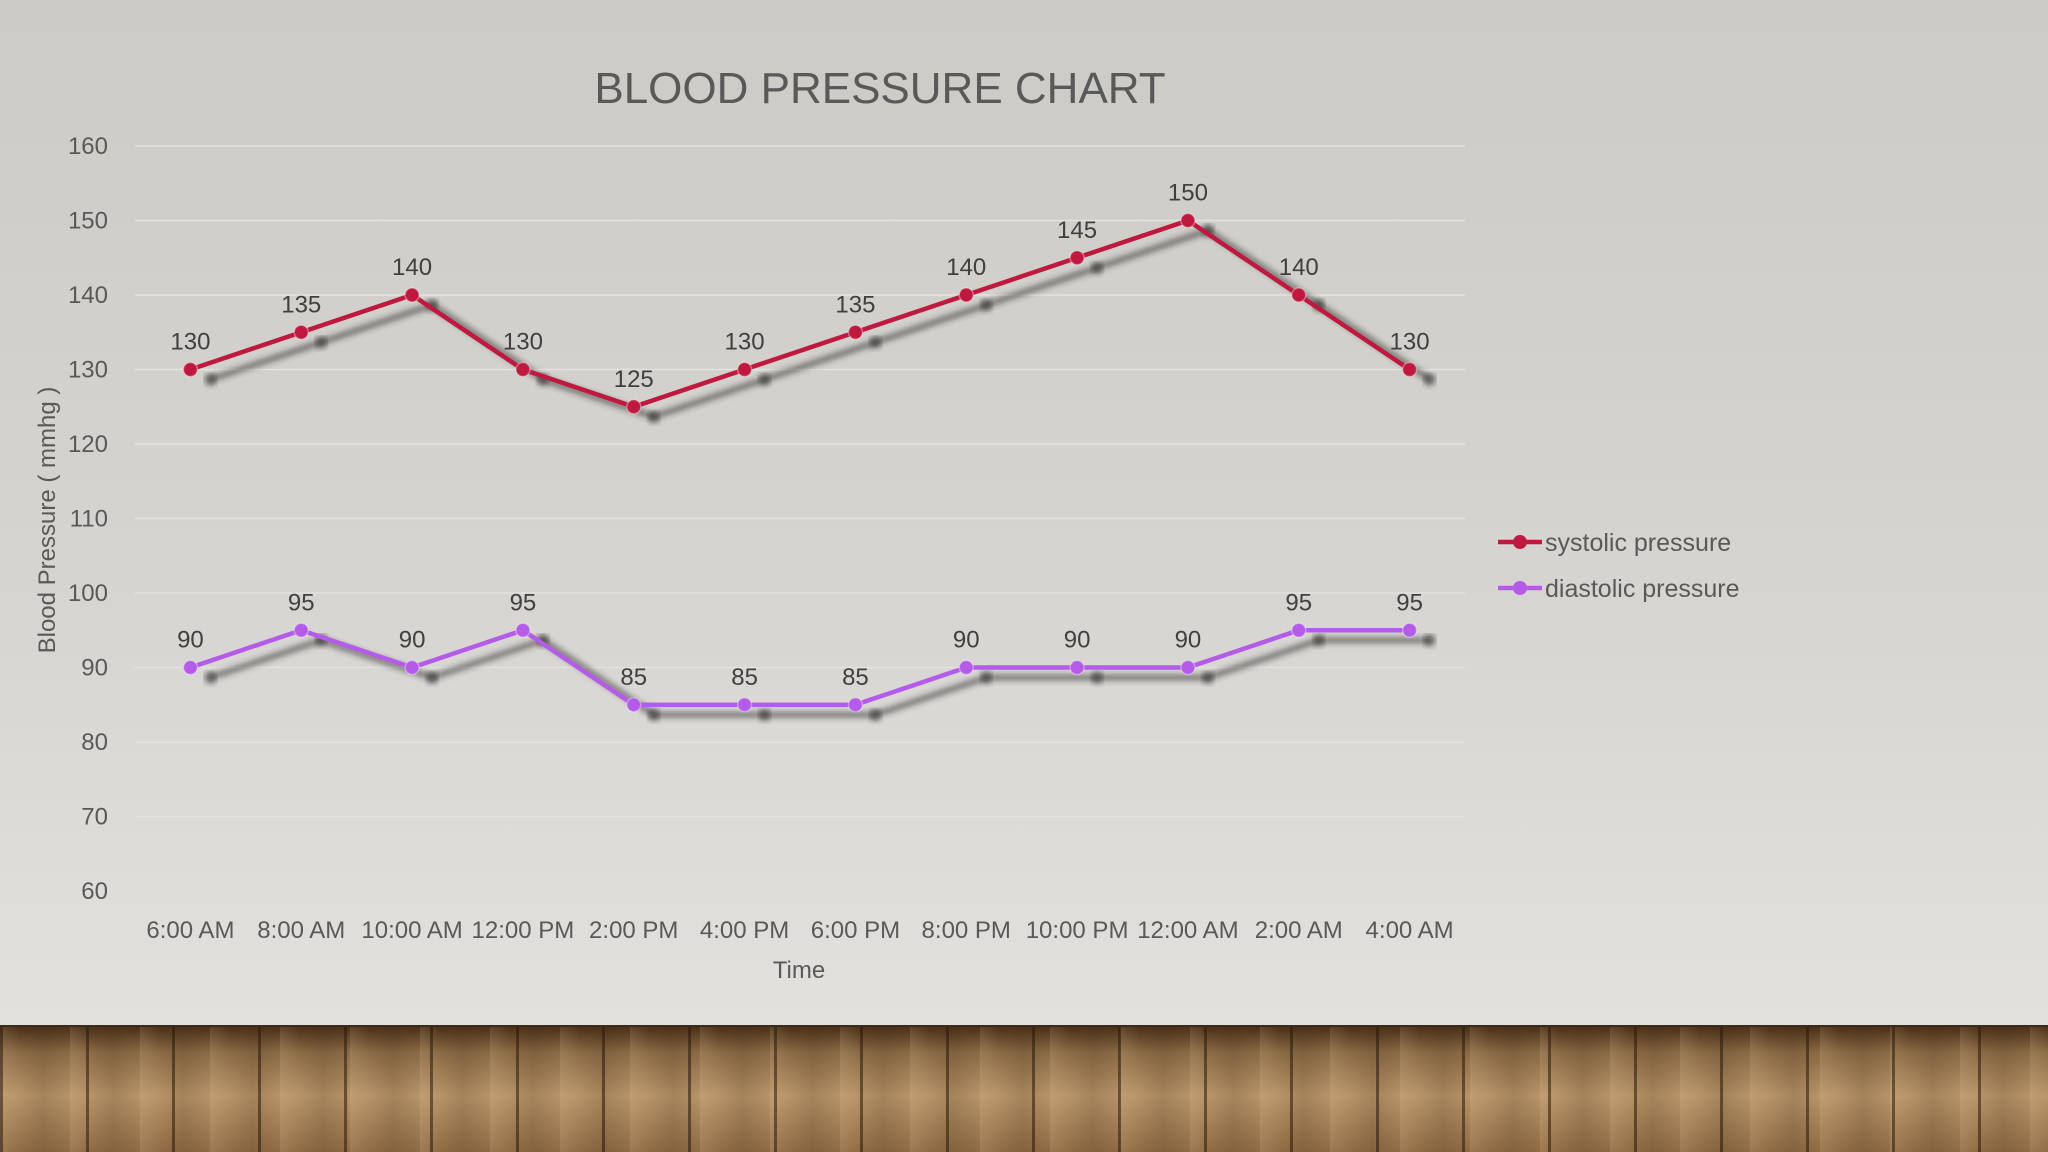  What do you see at coordinates (190, 930) in the screenshot?
I see `x-tick-label: 6:00 AM` at bounding box center [190, 930].